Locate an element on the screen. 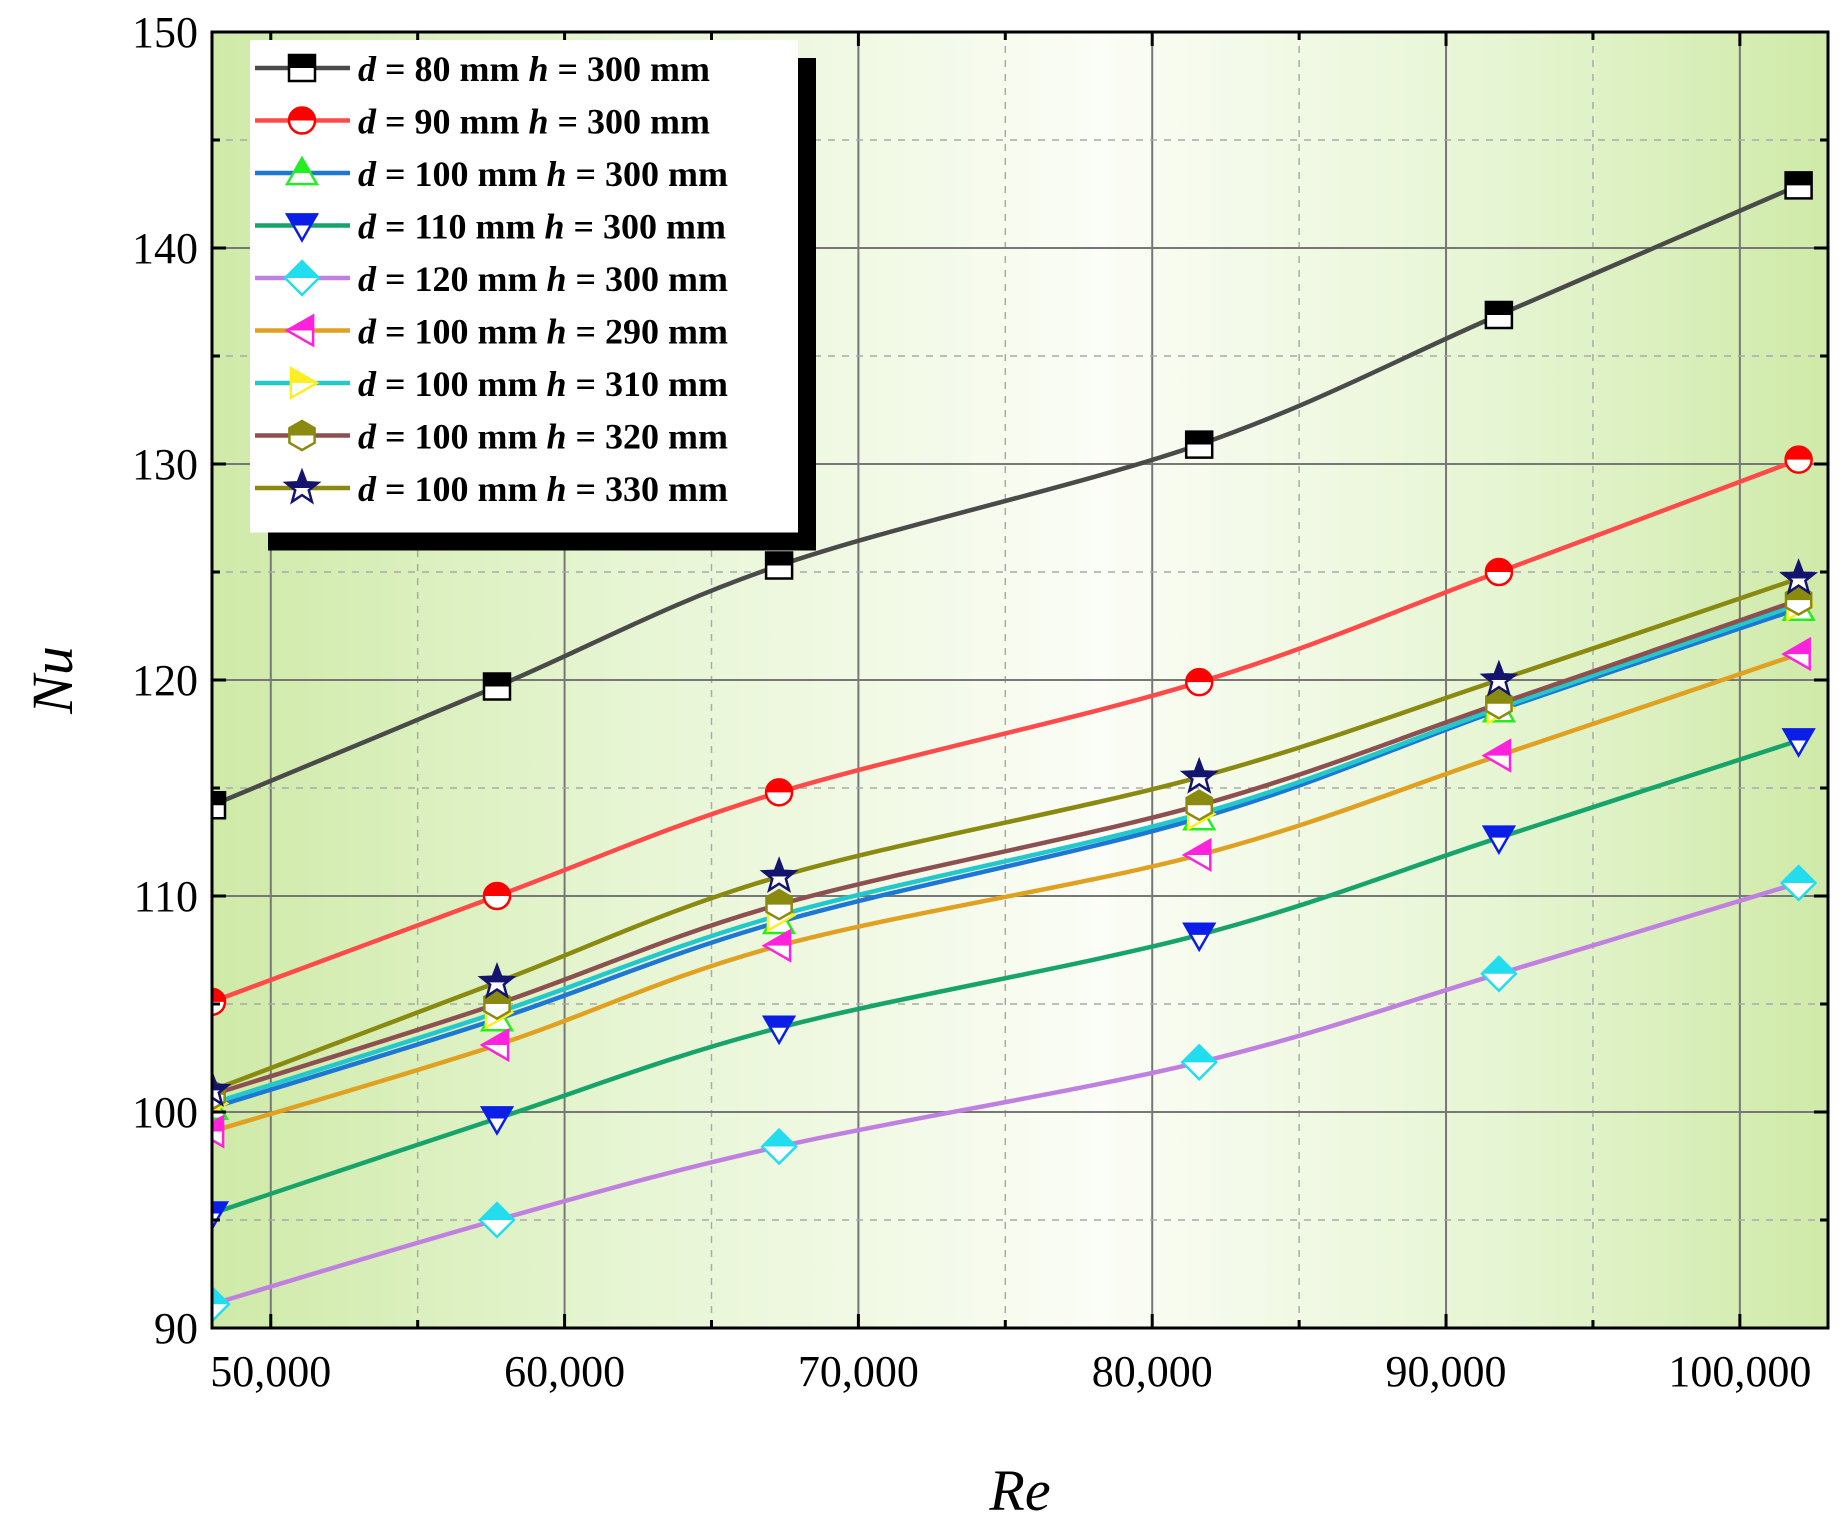  series-5-point-5-outline is located at coordinates (1796, 654).